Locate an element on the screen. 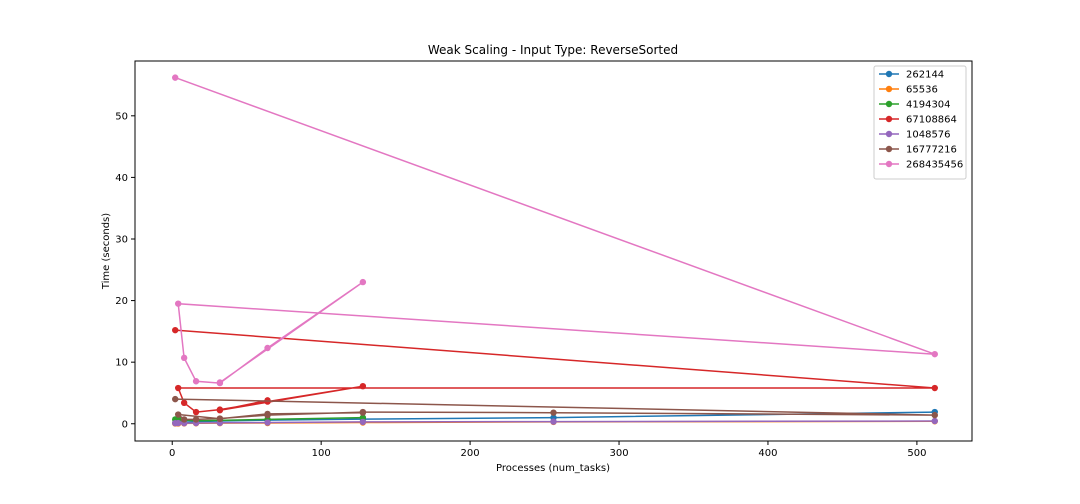 The height and width of the screenshot is (504, 1080). legend-item: 268435456 is located at coordinates (921, 165).